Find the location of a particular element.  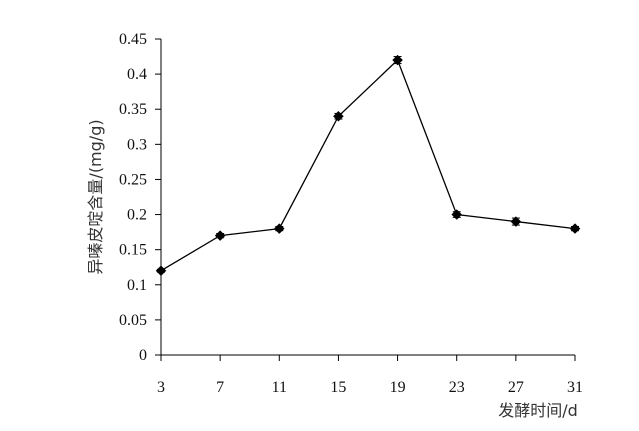

x-tick-label: 27 is located at coordinates (516, 387).